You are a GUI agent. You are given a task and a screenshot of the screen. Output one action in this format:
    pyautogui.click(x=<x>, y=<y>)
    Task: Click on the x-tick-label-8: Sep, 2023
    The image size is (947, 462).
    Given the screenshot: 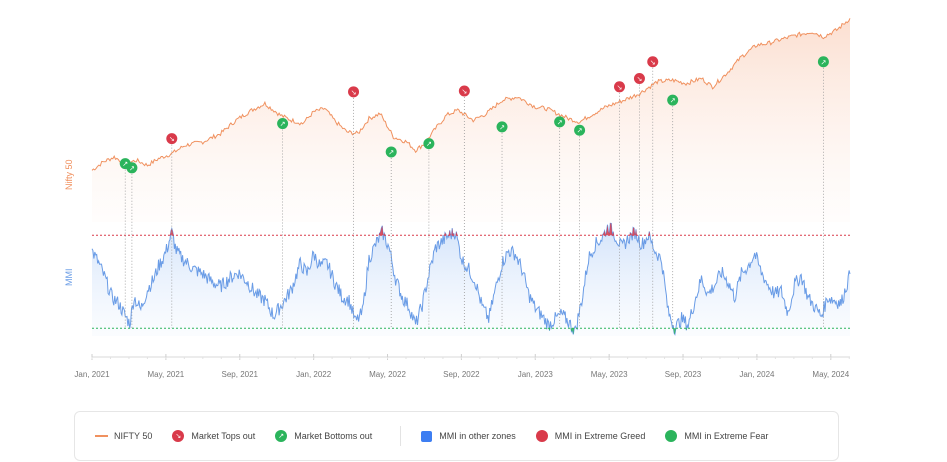 What is the action you would take?
    pyautogui.click(x=683, y=374)
    